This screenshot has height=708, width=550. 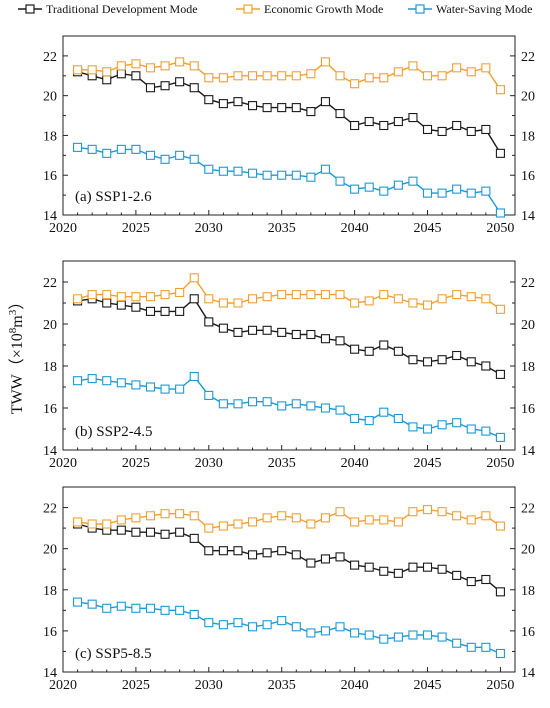 What do you see at coordinates (289, 558) in the screenshot?
I see `series-line` at bounding box center [289, 558].